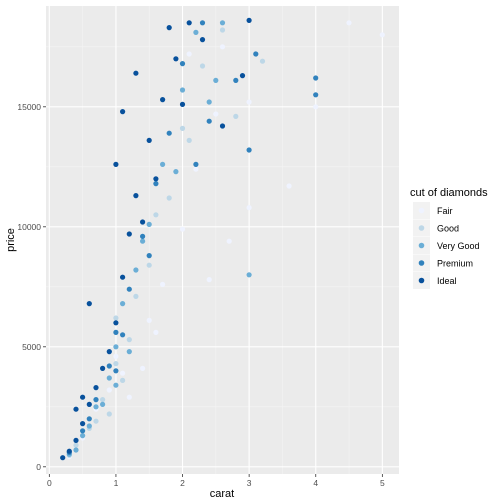  I want to click on x-tick-label: 5, so click(382, 483).